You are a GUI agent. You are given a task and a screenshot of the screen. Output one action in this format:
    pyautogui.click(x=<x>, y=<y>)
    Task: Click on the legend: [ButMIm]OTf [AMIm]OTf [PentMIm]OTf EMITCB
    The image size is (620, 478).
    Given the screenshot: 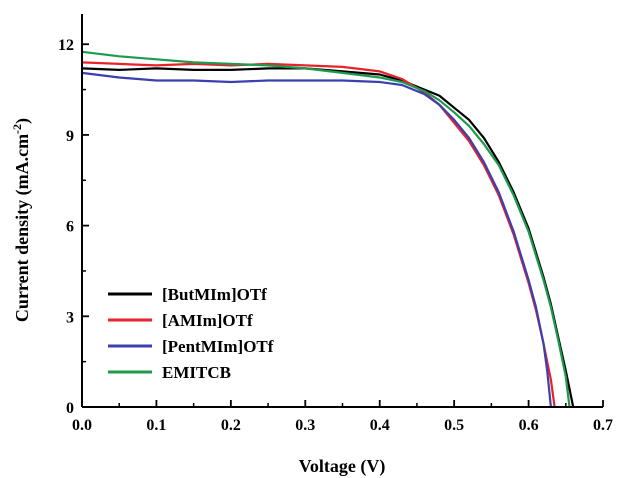 What is the action you would take?
    pyautogui.click(x=191, y=333)
    